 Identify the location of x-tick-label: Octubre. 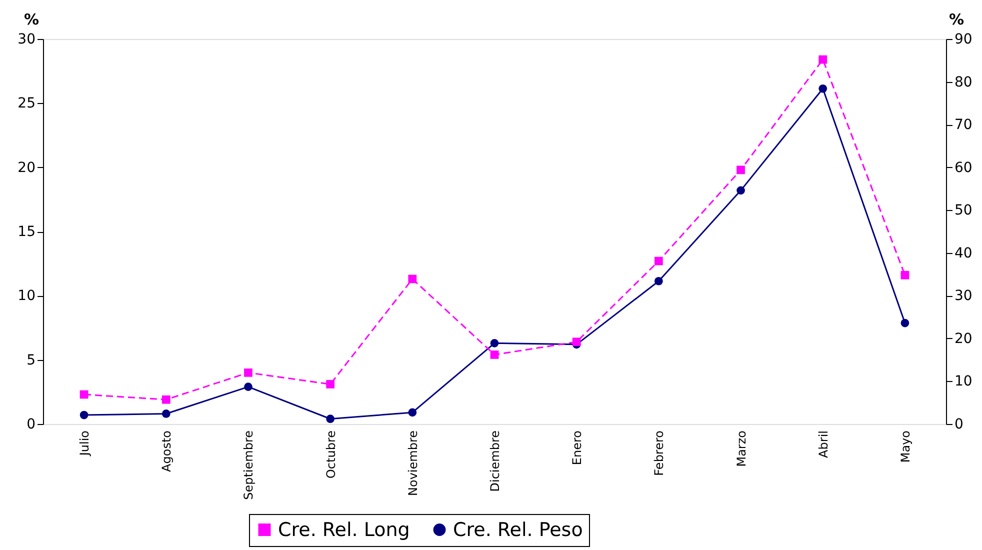
(331, 454).